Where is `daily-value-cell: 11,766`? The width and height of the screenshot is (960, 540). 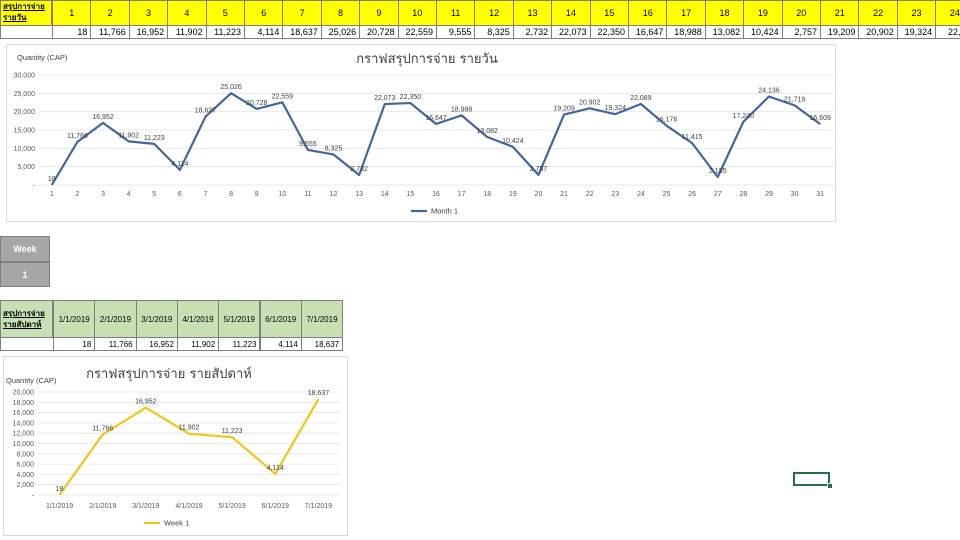
daily-value-cell: 11,766 is located at coordinates (110, 32).